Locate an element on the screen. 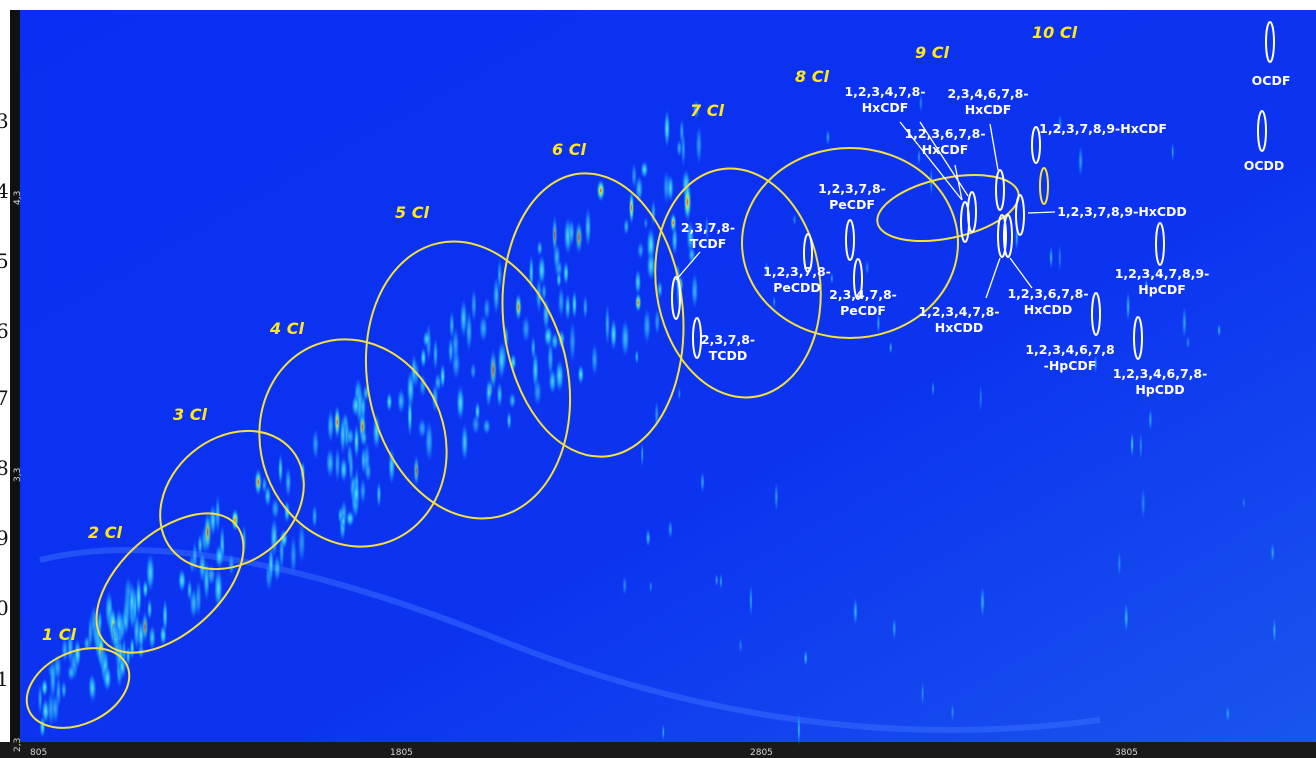  group-label: 3 Cl is located at coordinates (190, 414).